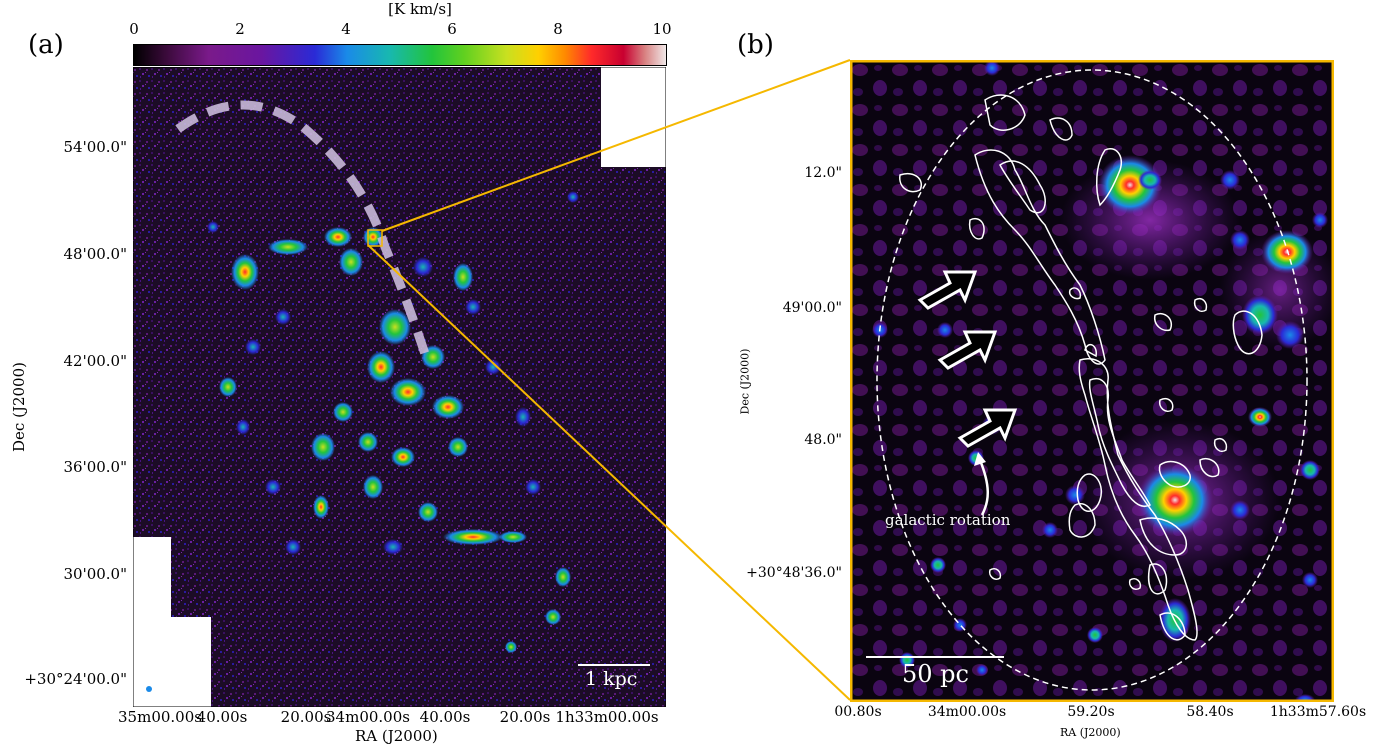 The height and width of the screenshot is (747, 1392). What do you see at coordinates (1210, 712) in the screenshot?
I see `panel-b-x-tick: 58.40s` at bounding box center [1210, 712].